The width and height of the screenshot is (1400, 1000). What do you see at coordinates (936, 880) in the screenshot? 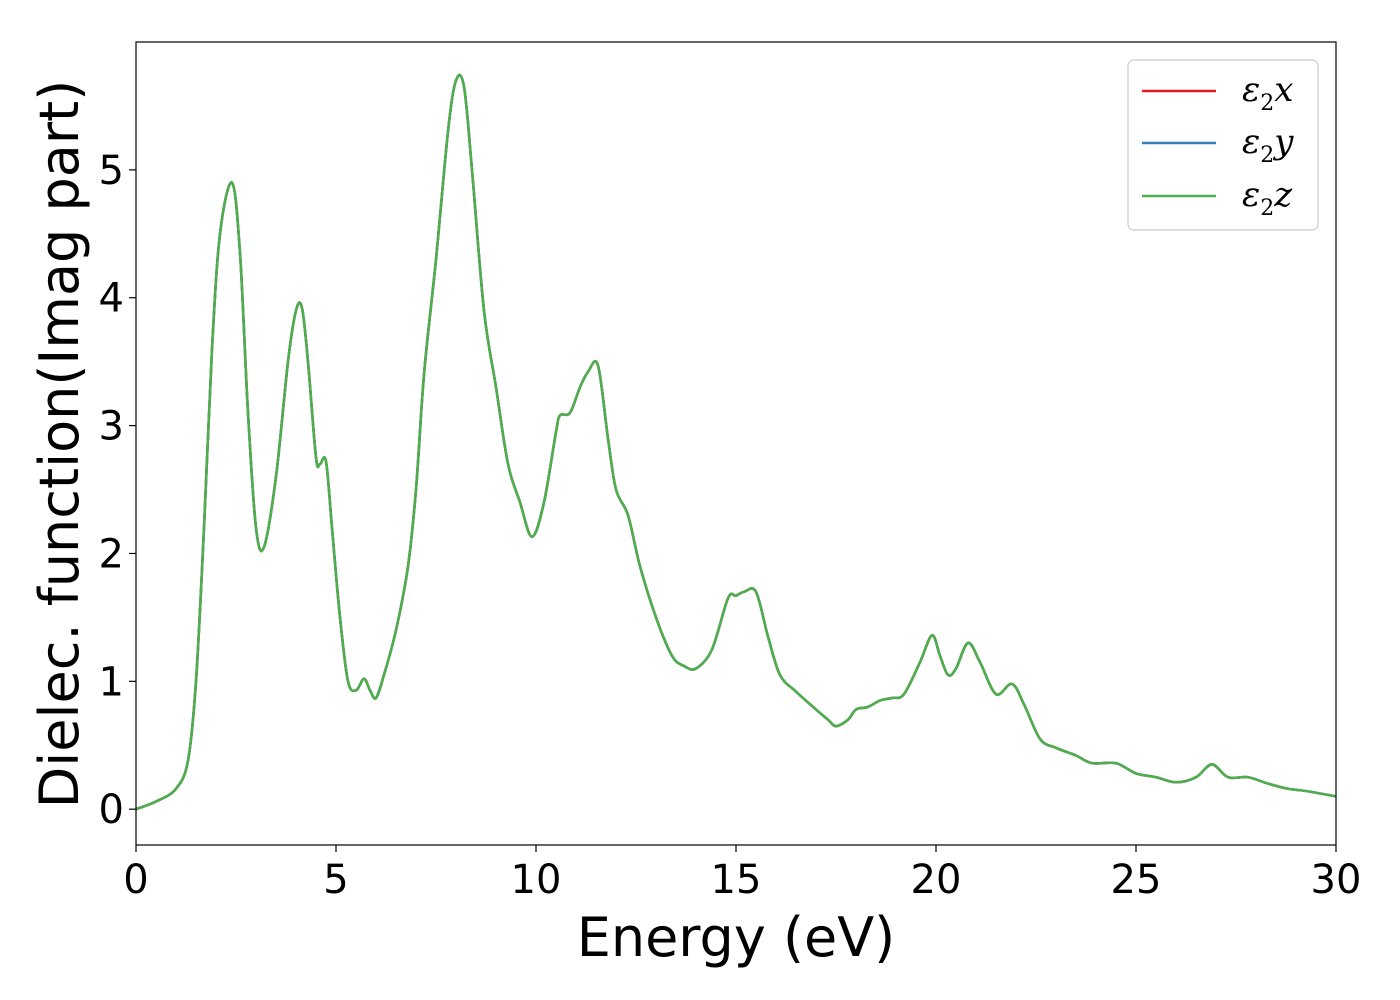
I see `x-tick-label: 20` at bounding box center [936, 880].